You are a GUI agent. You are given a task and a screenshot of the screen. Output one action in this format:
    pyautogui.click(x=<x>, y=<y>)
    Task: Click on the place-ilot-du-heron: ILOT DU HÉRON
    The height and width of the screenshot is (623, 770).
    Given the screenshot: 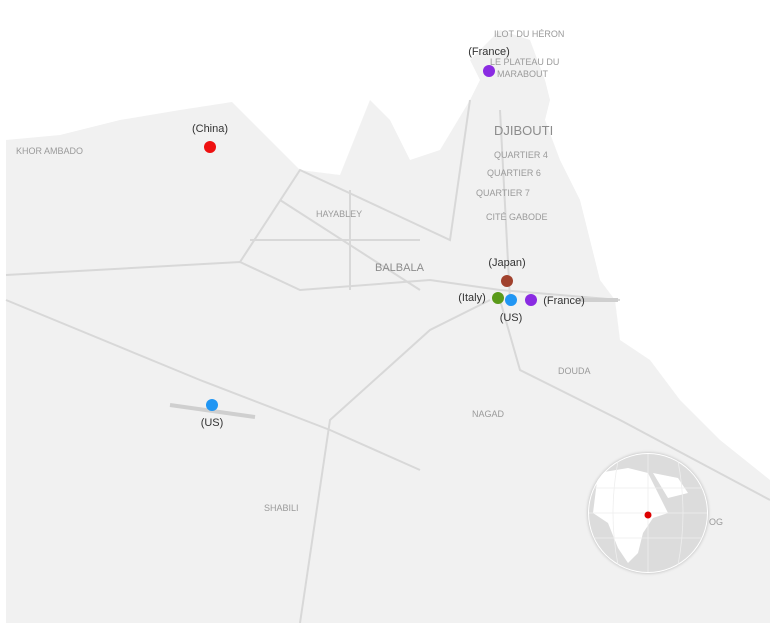 What is the action you would take?
    pyautogui.click(x=529, y=34)
    